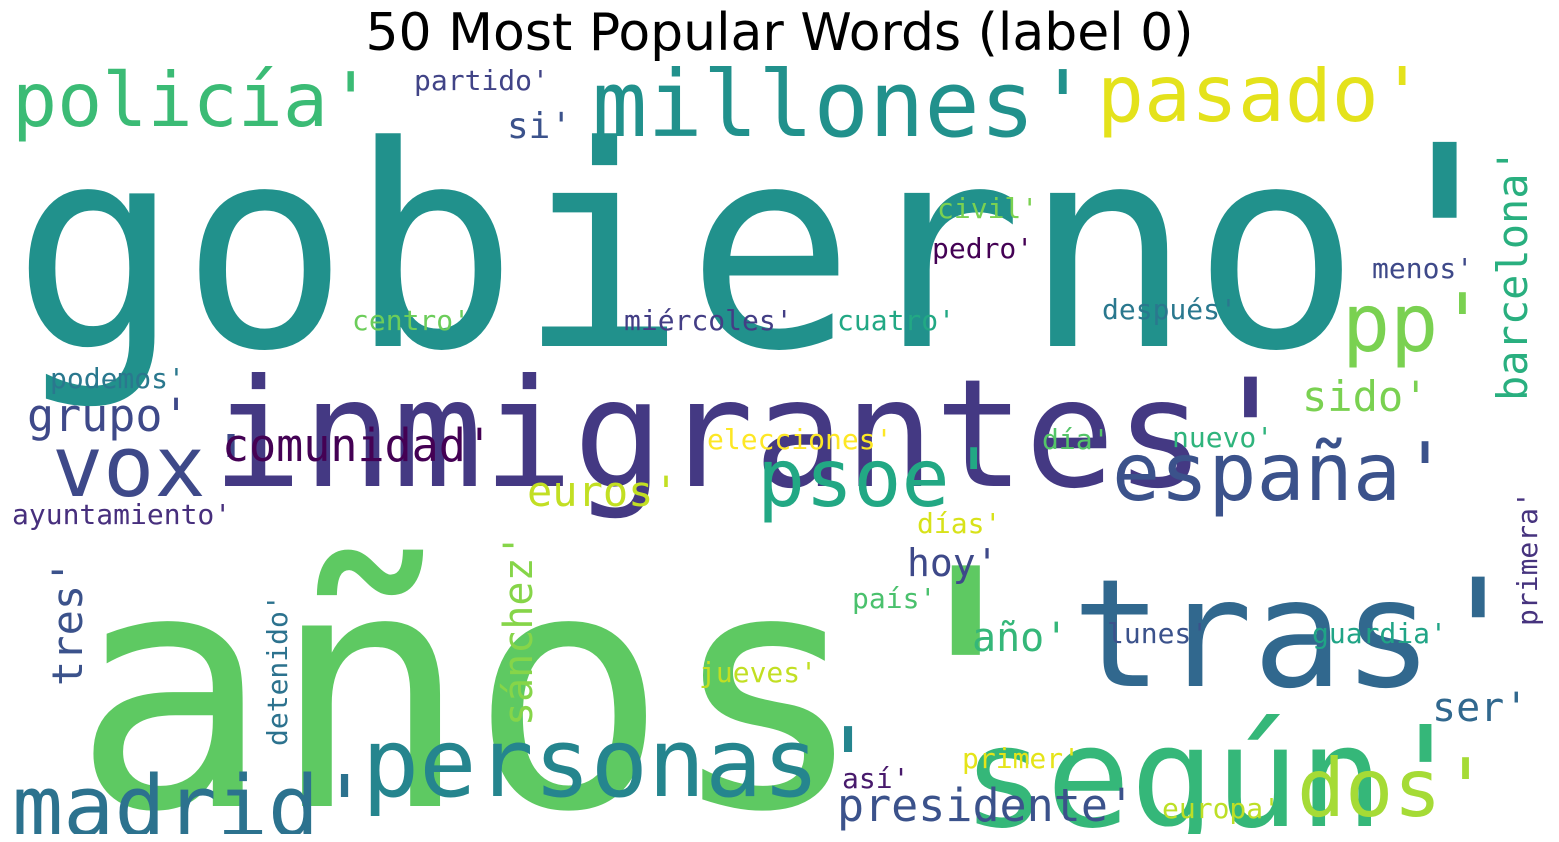  I want to click on word-vox: vox', so click(154, 467).